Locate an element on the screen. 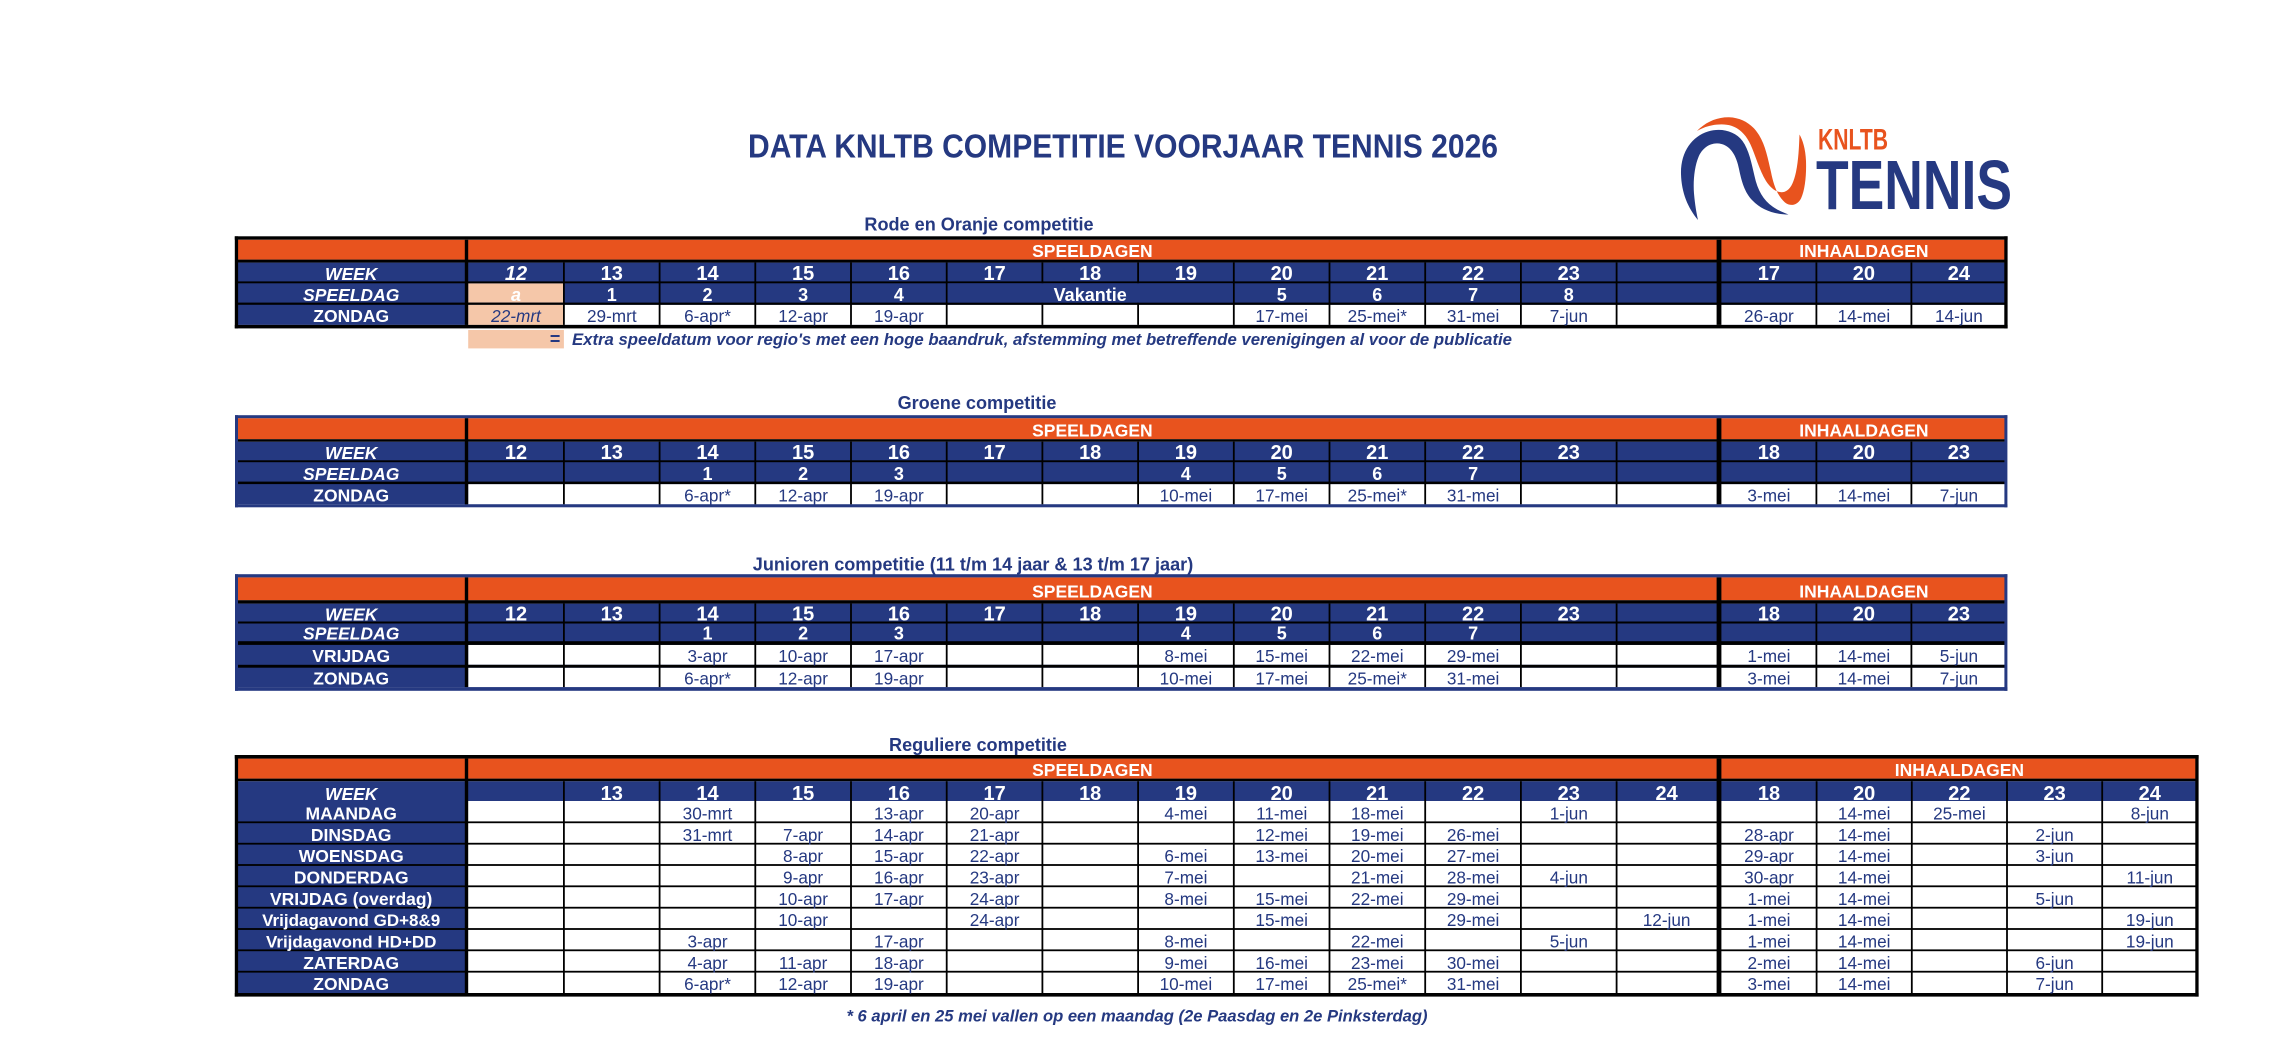  svg-text: 22-apr is located at coordinates (995, 856).